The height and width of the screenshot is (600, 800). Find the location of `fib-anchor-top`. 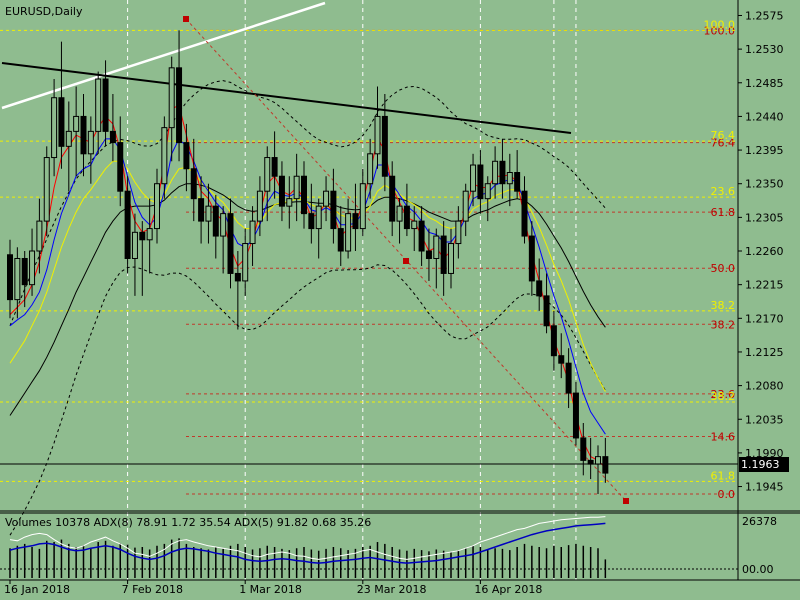

fib-anchor-top is located at coordinates (186, 19).